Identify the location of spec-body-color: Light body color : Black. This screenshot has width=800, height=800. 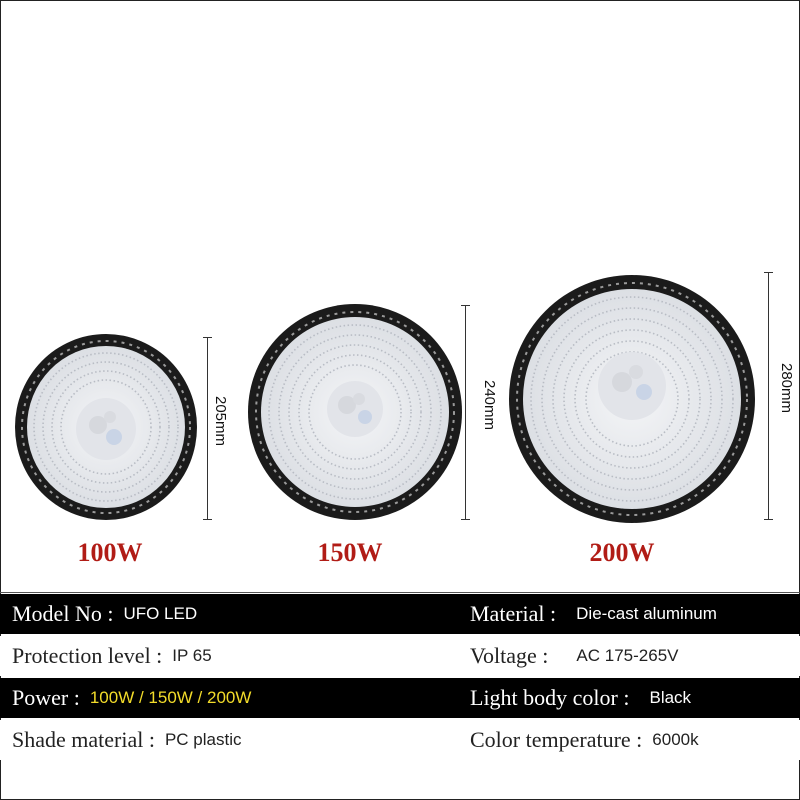
(580, 698).